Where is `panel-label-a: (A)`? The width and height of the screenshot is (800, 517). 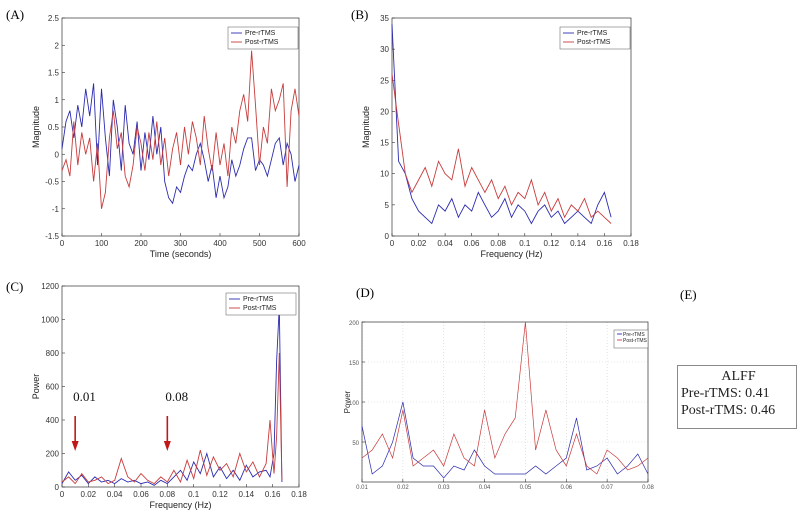 panel-label-a: (A) is located at coordinates (15, 14).